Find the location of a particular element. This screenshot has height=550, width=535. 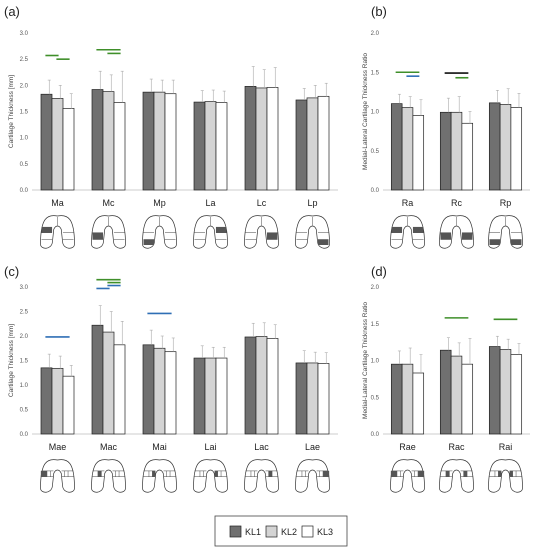

y-axis-label: Medial-Lateral Cartilage Thickness Ratio is located at coordinates (365, 360).